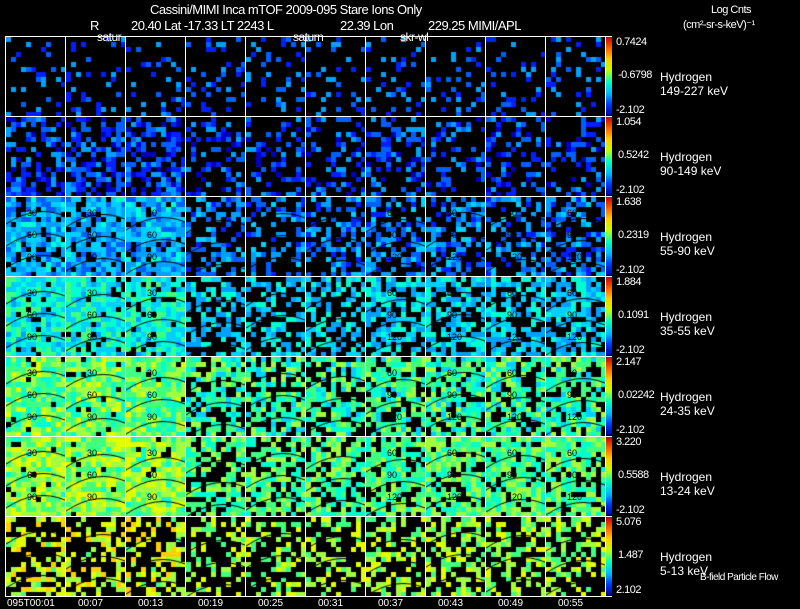 This screenshot has width=800, height=609. What do you see at coordinates (474, 25) in the screenshot?
I see `ephem-mimi: 229.25 MIMI/APL` at bounding box center [474, 25].